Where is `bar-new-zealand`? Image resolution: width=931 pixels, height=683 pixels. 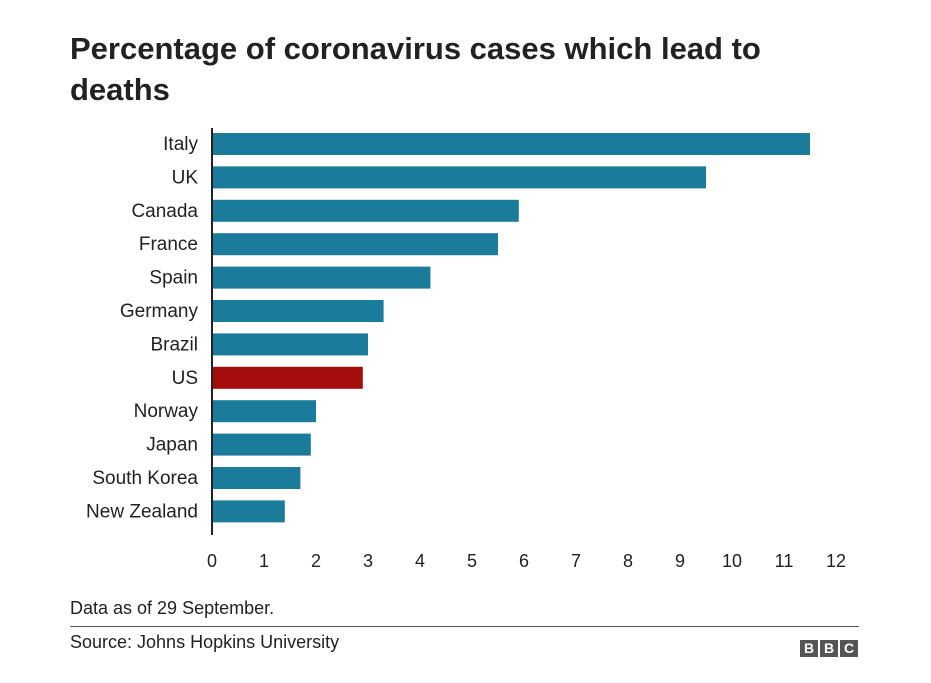 bar-new-zealand is located at coordinates (248, 511).